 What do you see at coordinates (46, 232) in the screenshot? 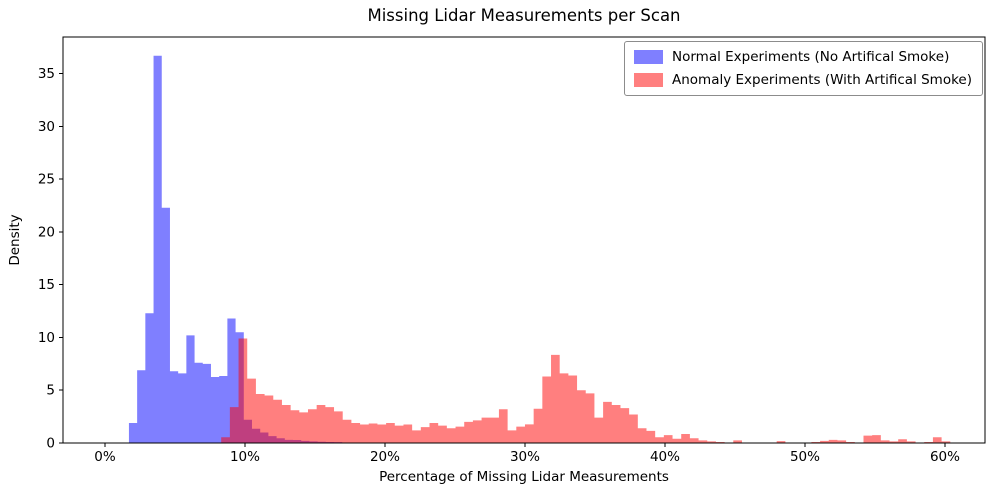
I see `y-tick-label: 20` at bounding box center [46, 232].